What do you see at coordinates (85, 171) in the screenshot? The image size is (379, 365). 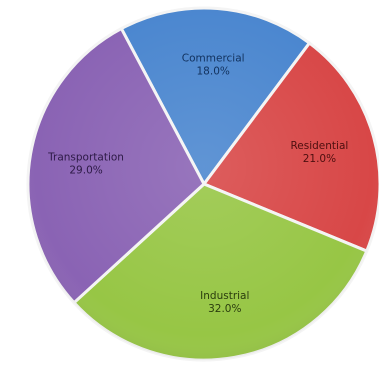 I see `slice-value-transportation: 29.0%` at bounding box center [85, 171].